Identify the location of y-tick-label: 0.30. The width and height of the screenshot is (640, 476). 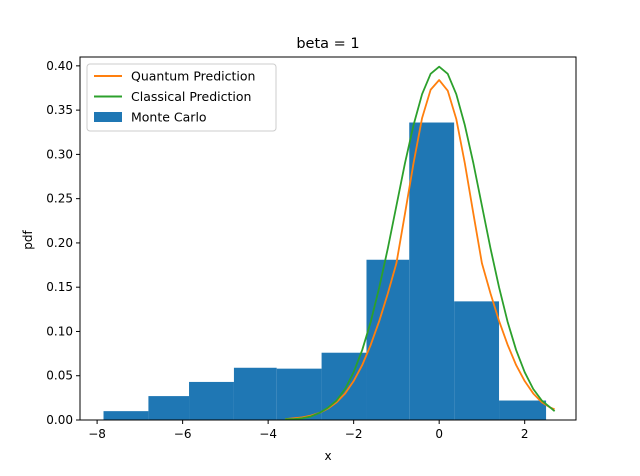
(59, 154).